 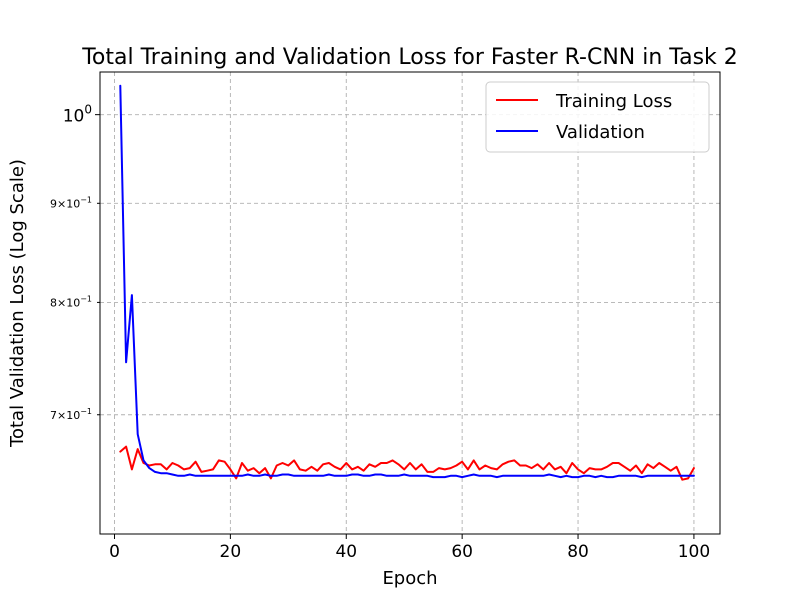 What do you see at coordinates (71, 414) in the screenshot?
I see `y-tick-label: 7×10⁻¹` at bounding box center [71, 414].